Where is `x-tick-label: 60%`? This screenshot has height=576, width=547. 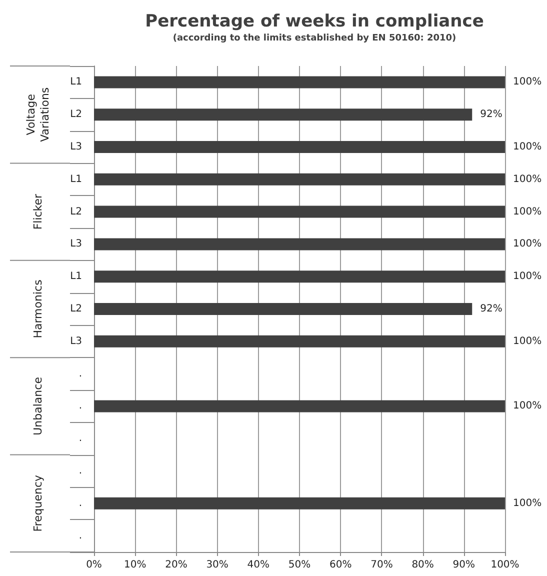 x-tick-label: 60% is located at coordinates (340, 565).